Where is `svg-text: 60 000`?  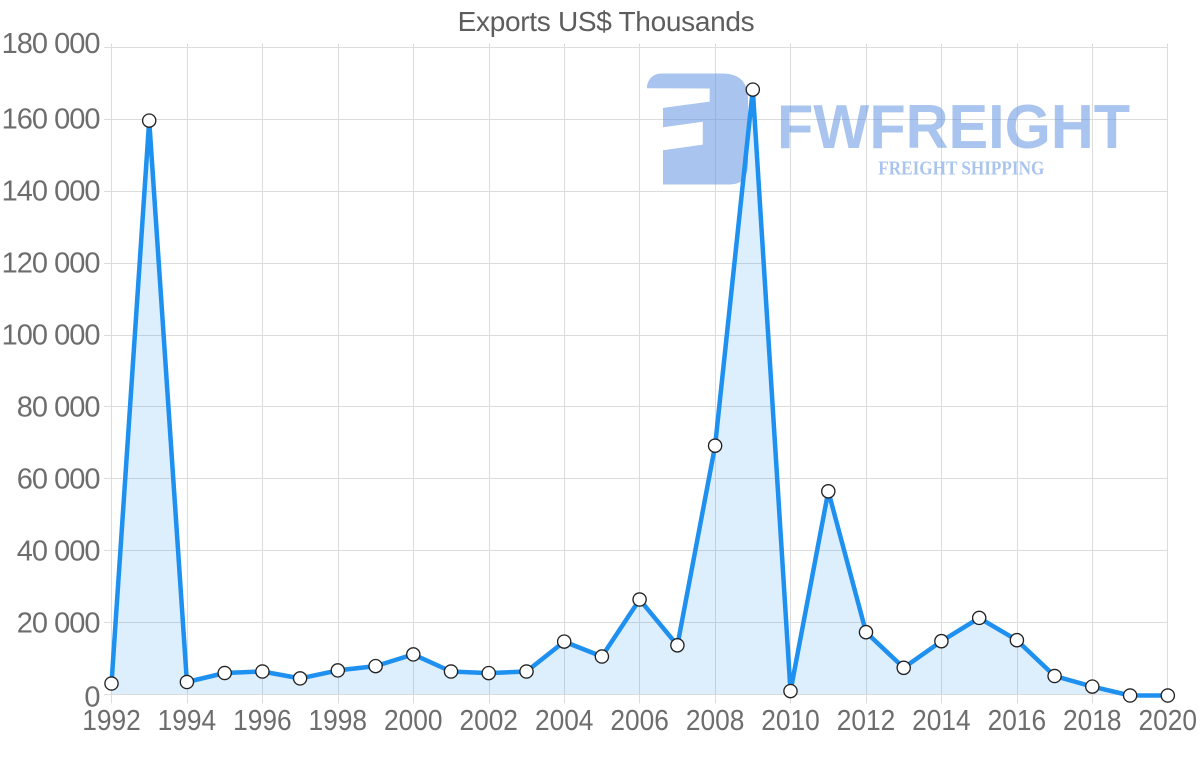 svg-text: 60 000 is located at coordinates (58, 479).